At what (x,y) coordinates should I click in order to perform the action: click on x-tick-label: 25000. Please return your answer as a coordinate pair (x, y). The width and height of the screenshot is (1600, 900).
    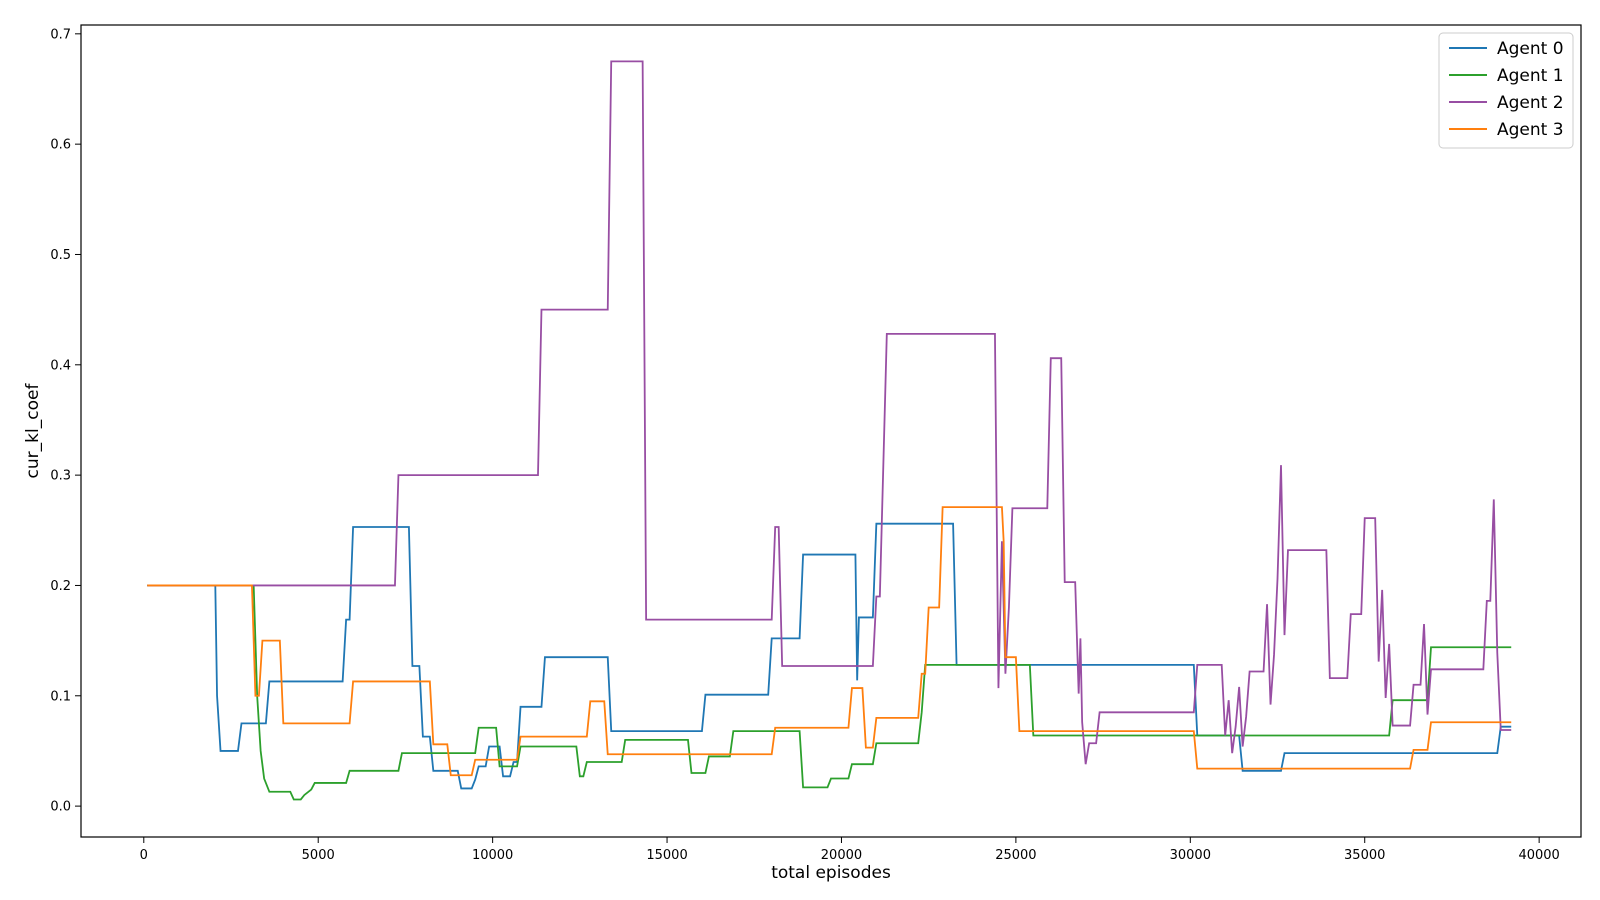
    Looking at the image, I should click on (1015, 855).